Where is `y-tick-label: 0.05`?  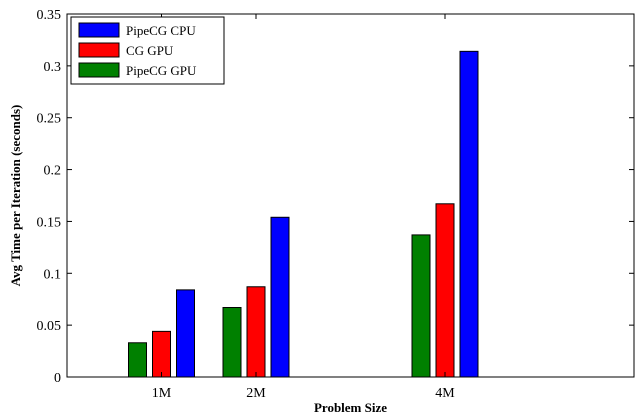 y-tick-label: 0.05 is located at coordinates (49, 326).